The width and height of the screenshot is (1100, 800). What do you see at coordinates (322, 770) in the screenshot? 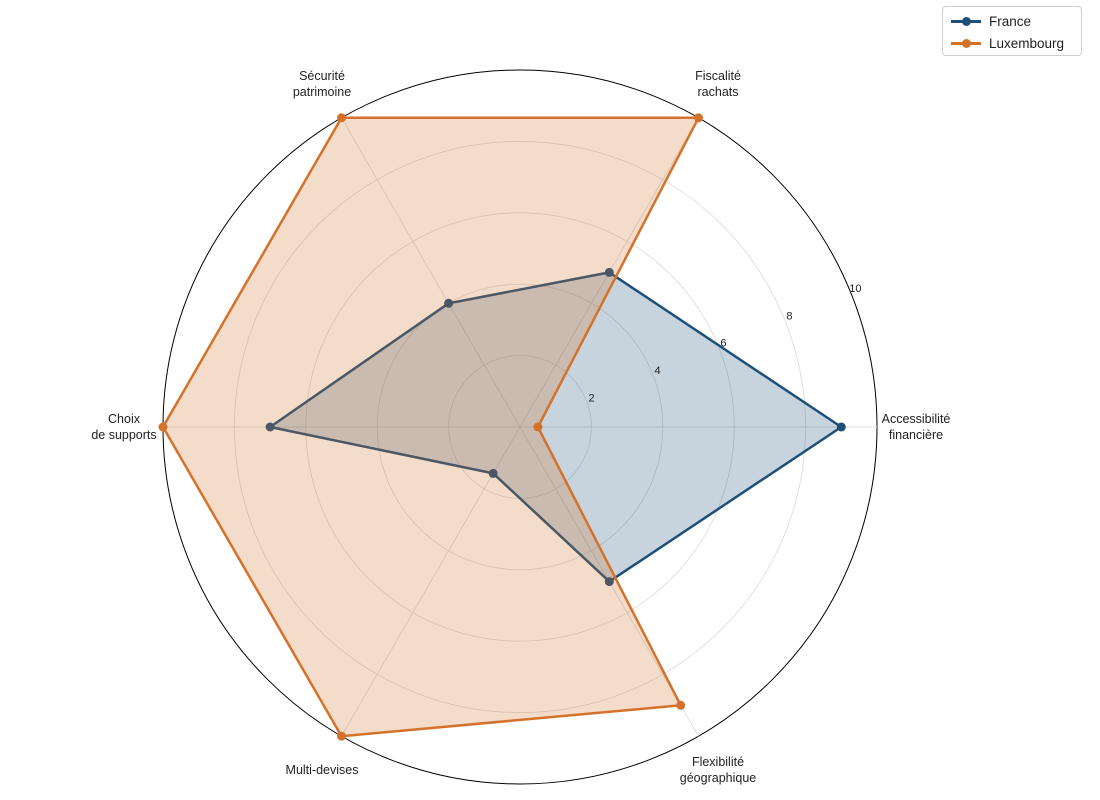
I see `axis-label-4-0: Multi-devises` at bounding box center [322, 770].